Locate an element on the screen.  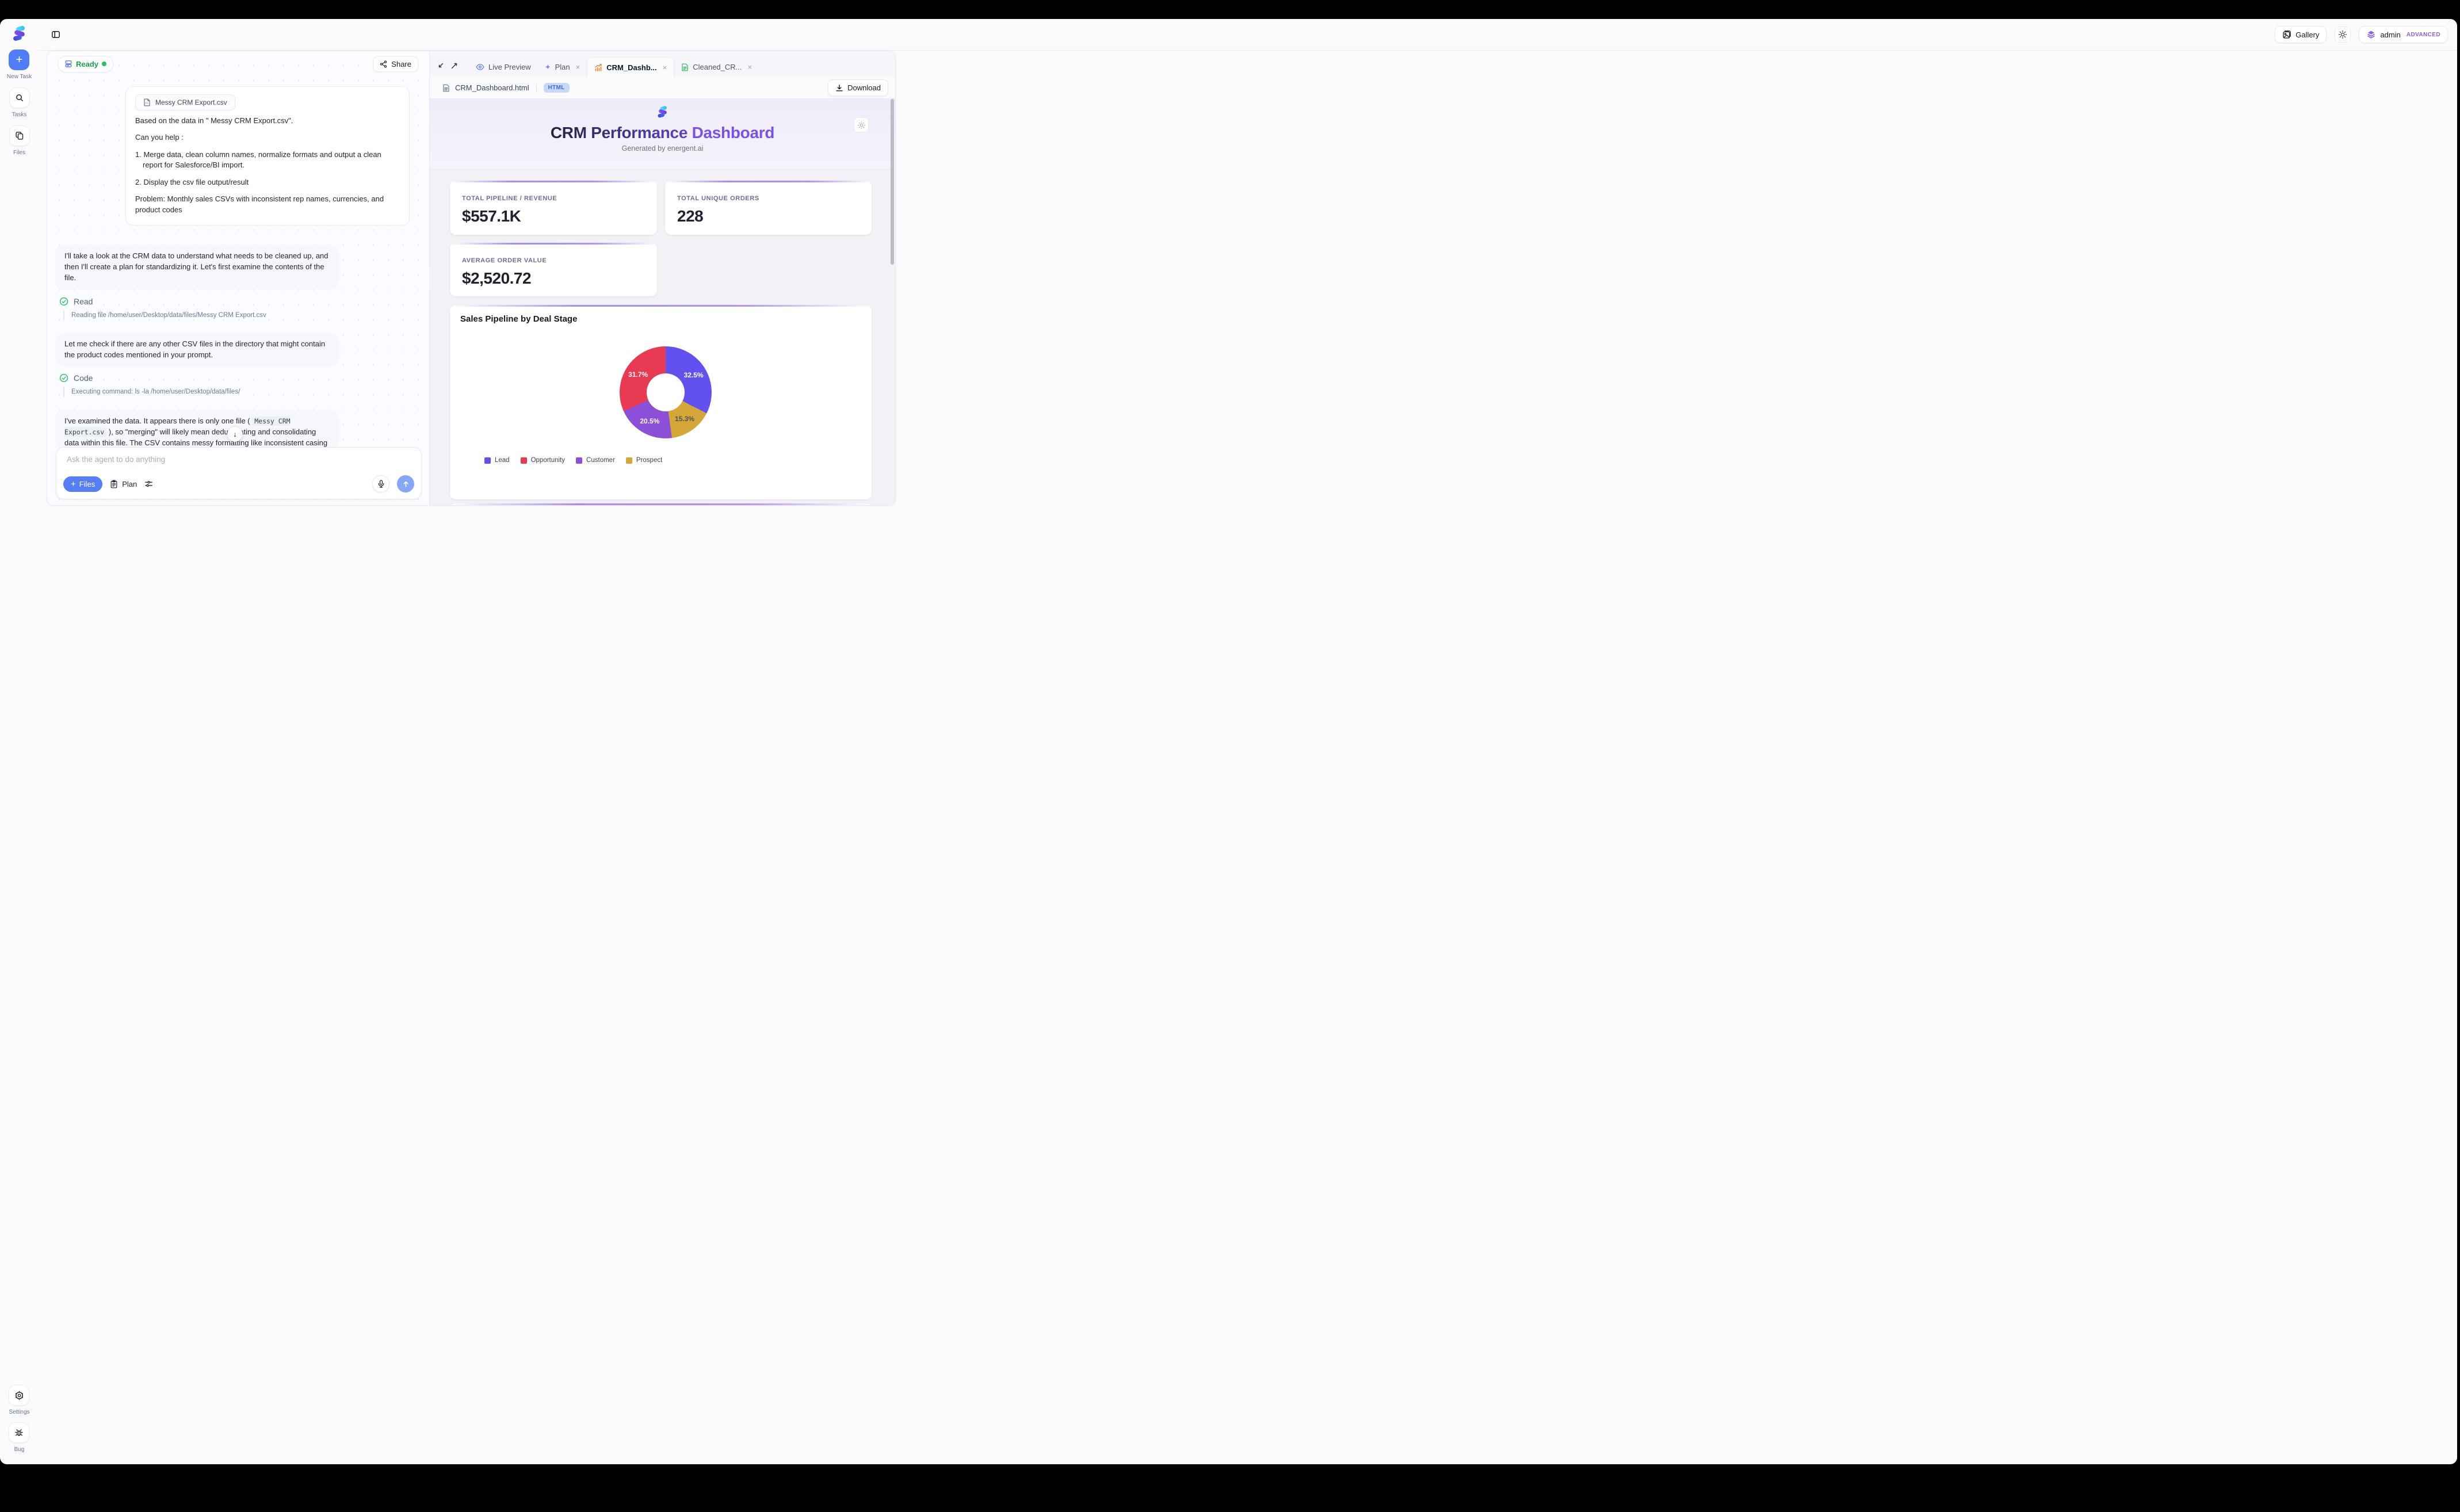
add-files-button: + Files is located at coordinates (83, 484).